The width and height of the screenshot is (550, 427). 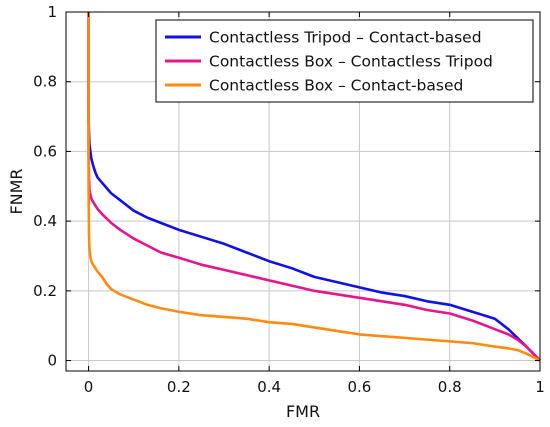 What do you see at coordinates (336, 86) in the screenshot?
I see `legend-label-3: Contactless Box – Contact-based` at bounding box center [336, 86].